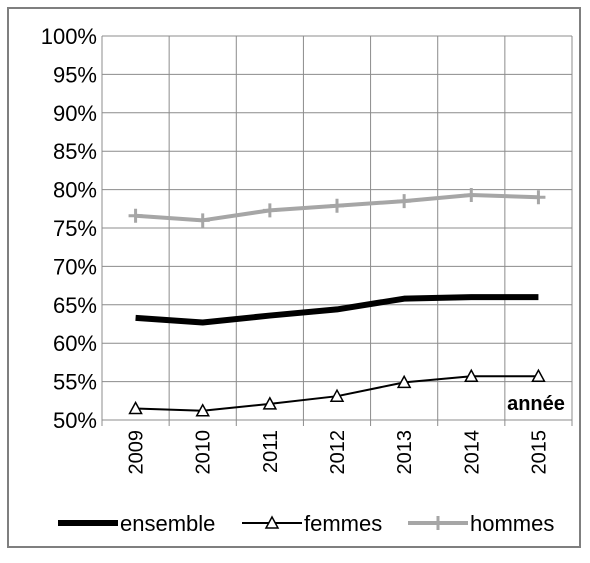  Describe the element at coordinates (271, 451) in the screenshot. I see `x-tick-label: 2011` at that location.